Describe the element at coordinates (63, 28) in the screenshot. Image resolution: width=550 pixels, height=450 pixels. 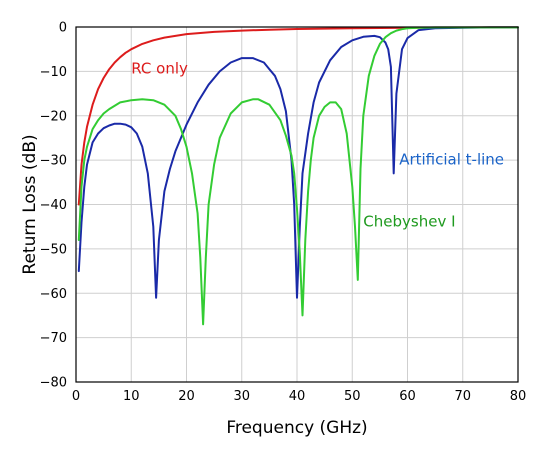
I see `y-tick-label: 0` at that location.